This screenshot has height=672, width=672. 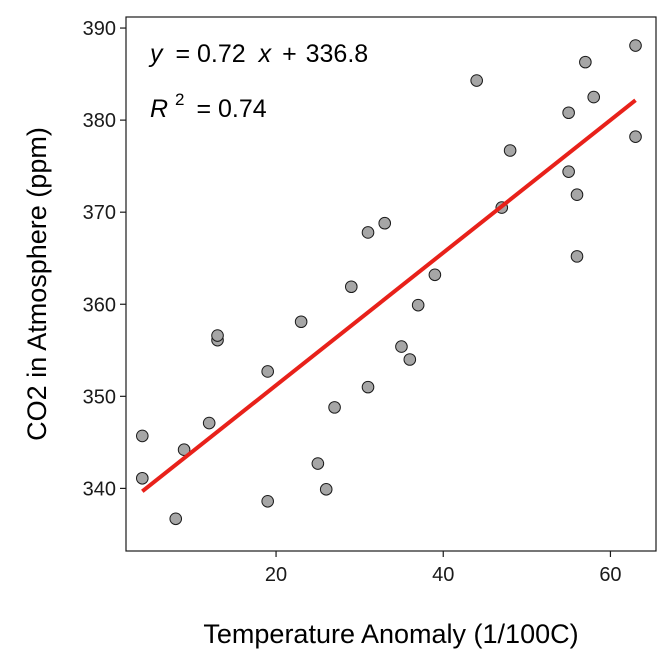 I want to click on equation-x-var: x, so click(x=265, y=54).